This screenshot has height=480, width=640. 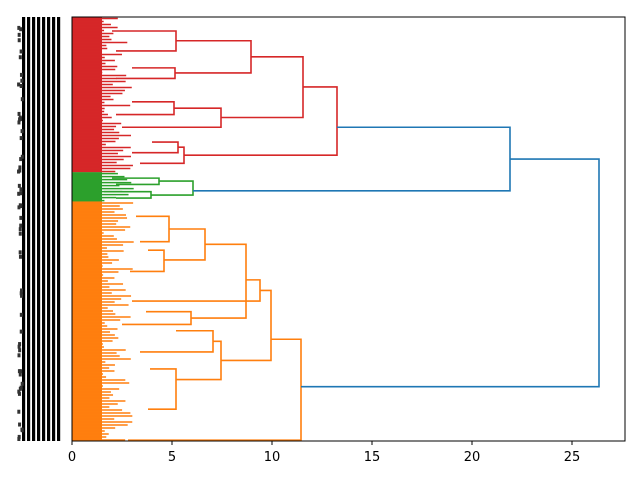 I want to click on x-tick-label: 20, so click(x=472, y=457).